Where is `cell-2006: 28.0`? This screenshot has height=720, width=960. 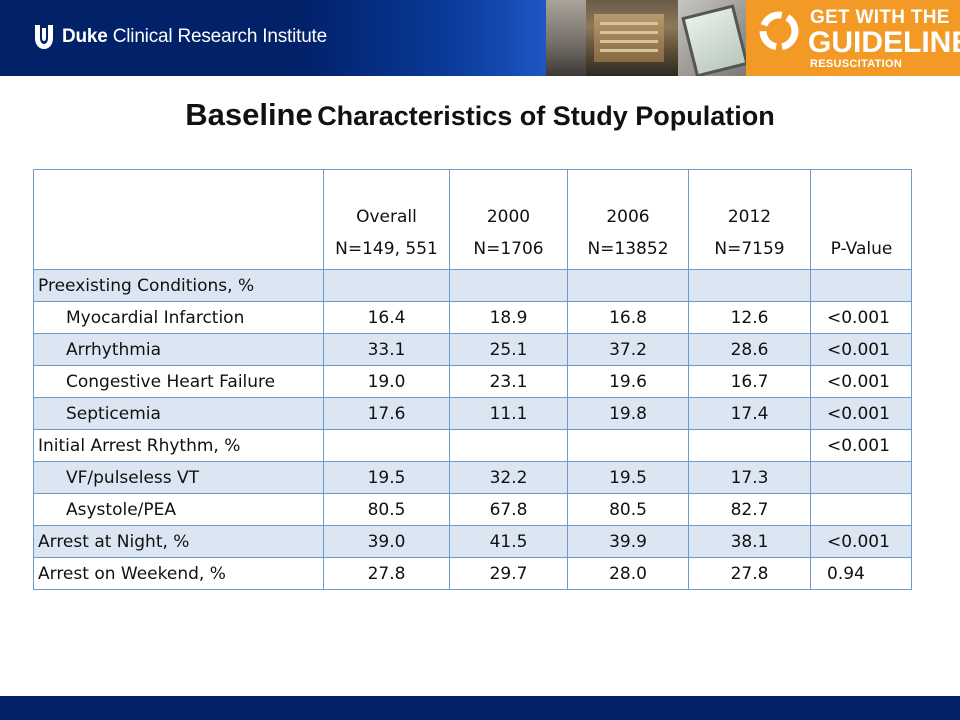 cell-2006: 28.0 is located at coordinates (628, 573).